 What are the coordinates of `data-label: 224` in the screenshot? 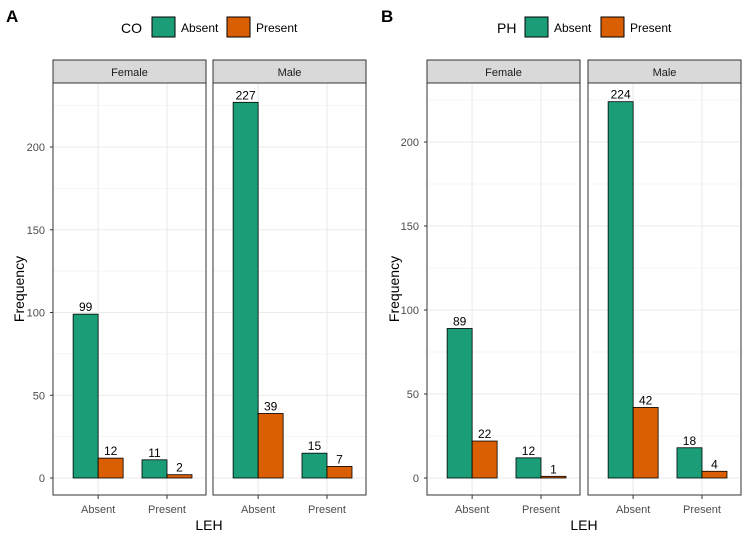 It's located at (621, 95).